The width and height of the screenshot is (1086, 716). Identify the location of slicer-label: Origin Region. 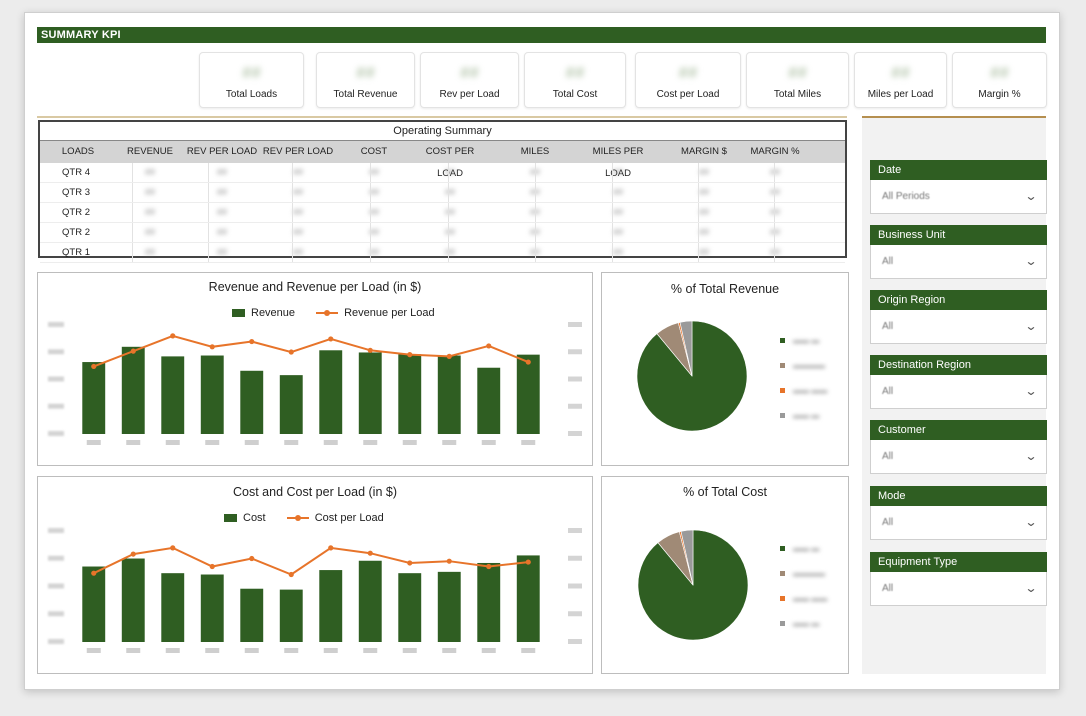
(958, 300).